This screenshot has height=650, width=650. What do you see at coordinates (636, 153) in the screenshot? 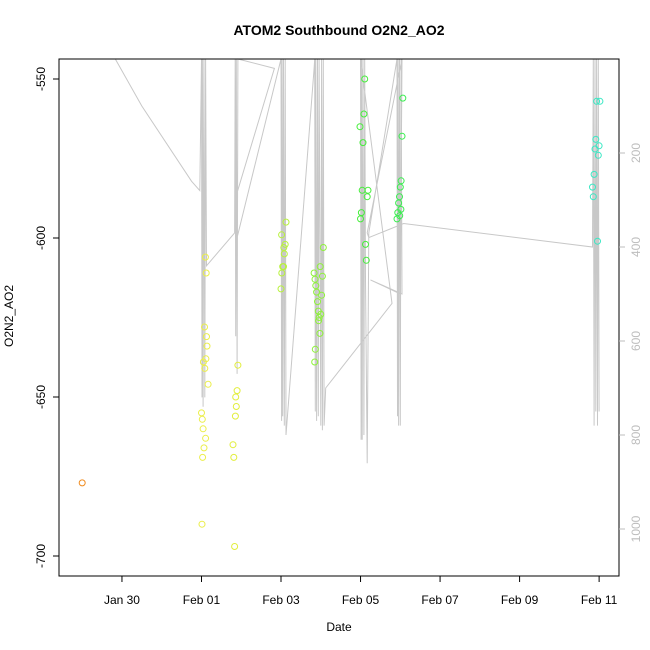
I see `secondary-tick-label: 200` at bounding box center [636, 153].